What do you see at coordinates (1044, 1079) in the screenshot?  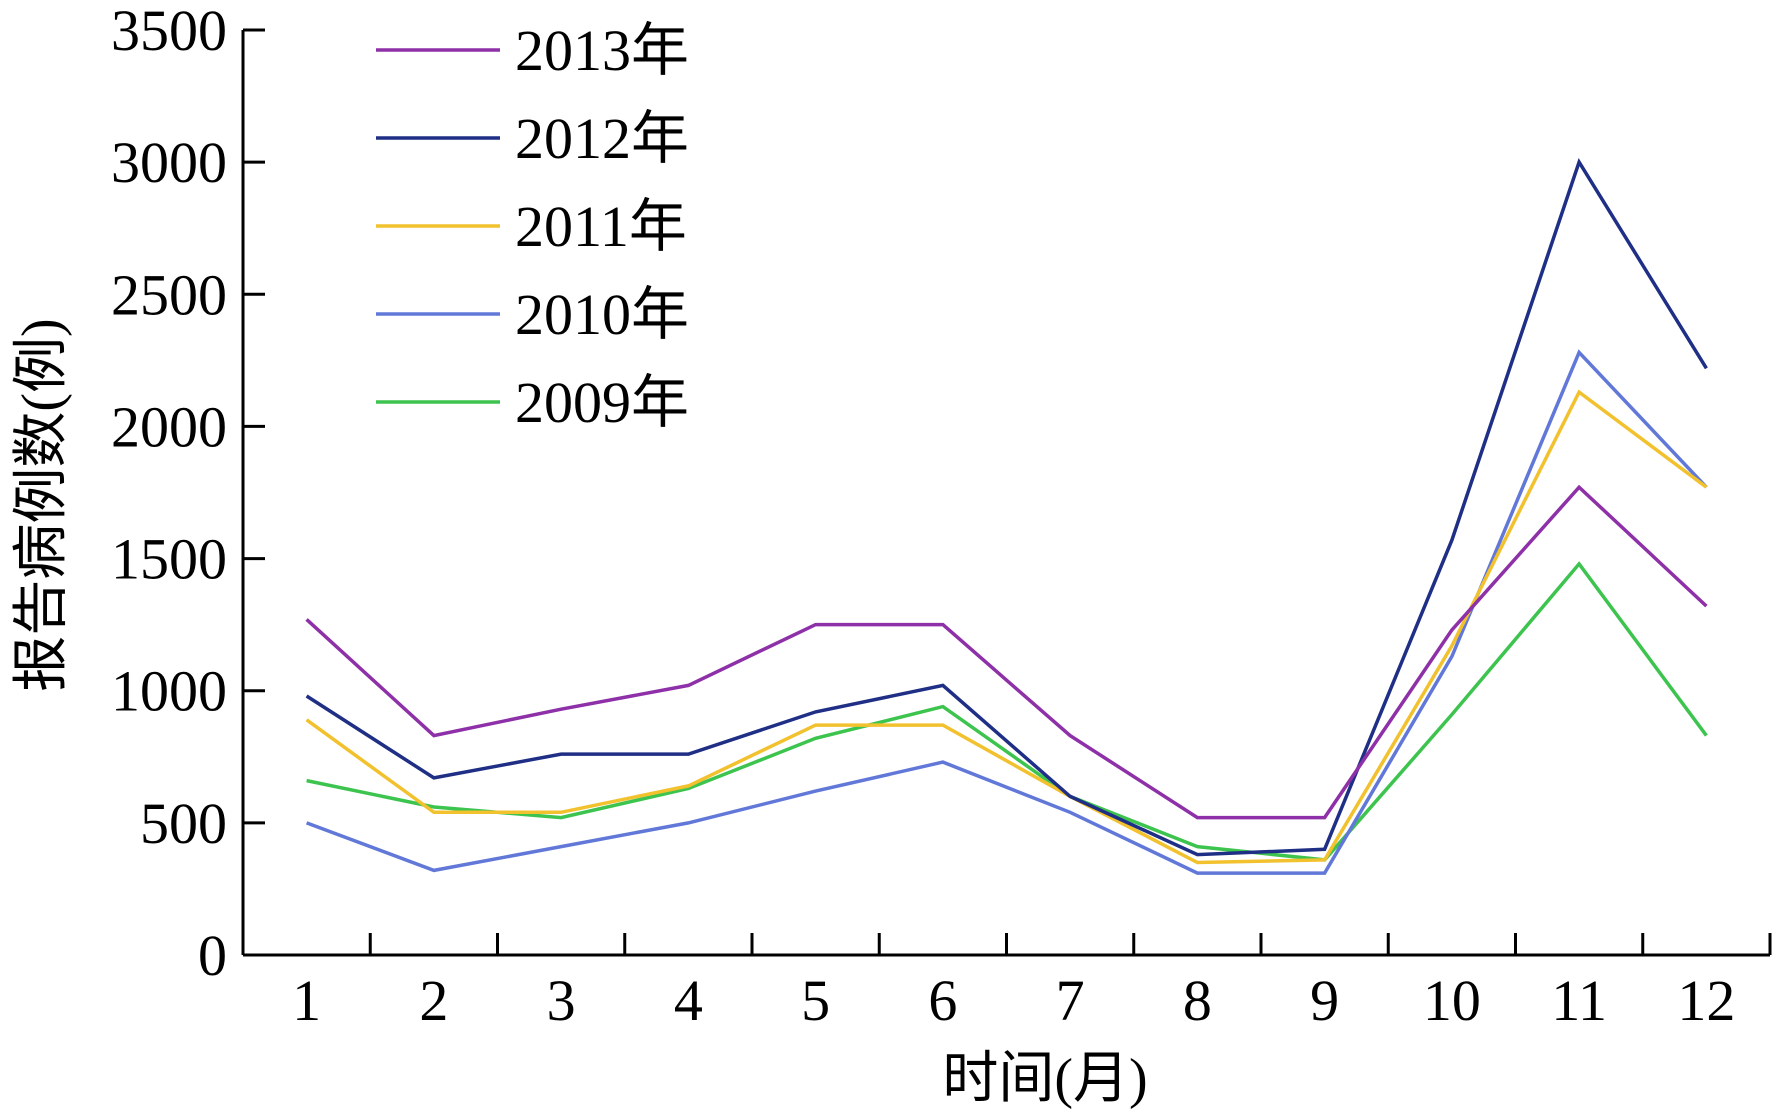 I see `x-axis-title: 时间(月)` at bounding box center [1044, 1079].